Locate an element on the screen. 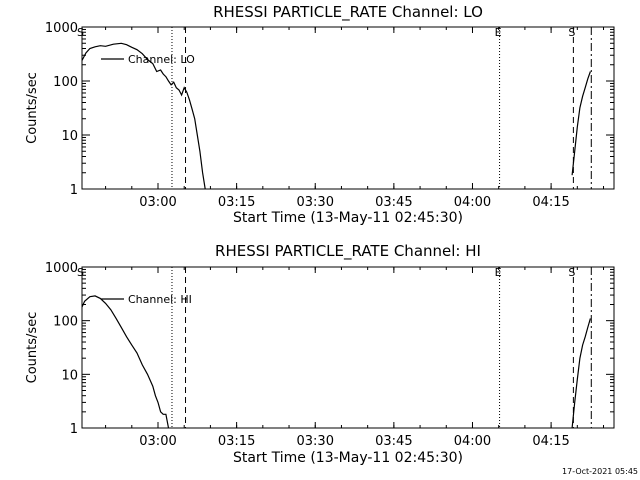  chart-title: RHESSI PARTICLE_RATE Channel: HI is located at coordinates (348, 251).